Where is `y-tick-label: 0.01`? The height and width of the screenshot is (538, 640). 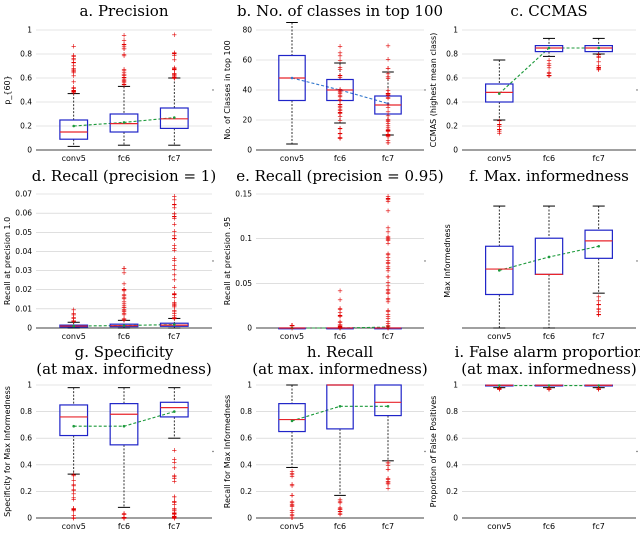
y-tick-label: 0.01 is located at coordinates (23, 308).